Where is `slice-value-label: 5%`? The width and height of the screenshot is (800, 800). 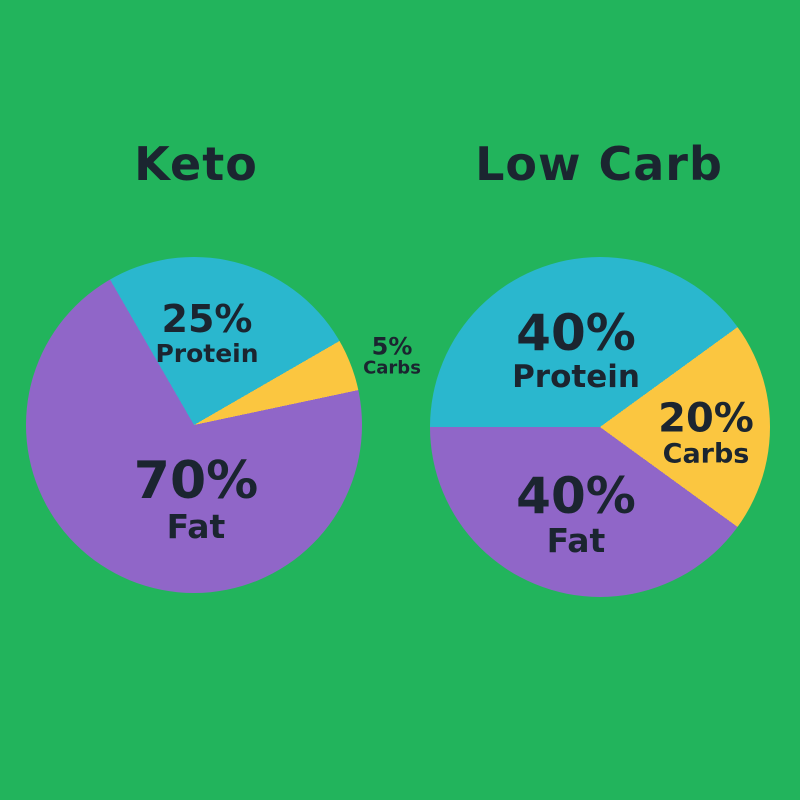 slice-value-label: 5% is located at coordinates (392, 346).